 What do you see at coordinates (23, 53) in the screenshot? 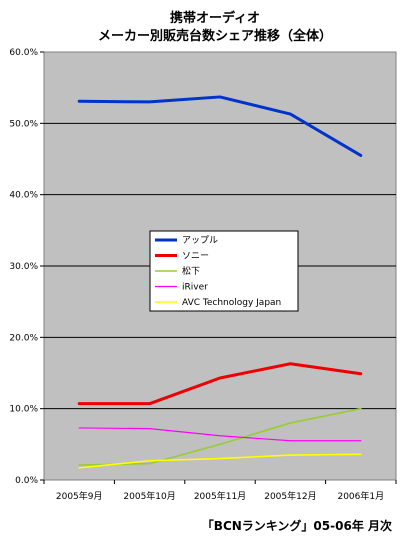
I see `y-tick-label: 60.0%` at bounding box center [23, 53].